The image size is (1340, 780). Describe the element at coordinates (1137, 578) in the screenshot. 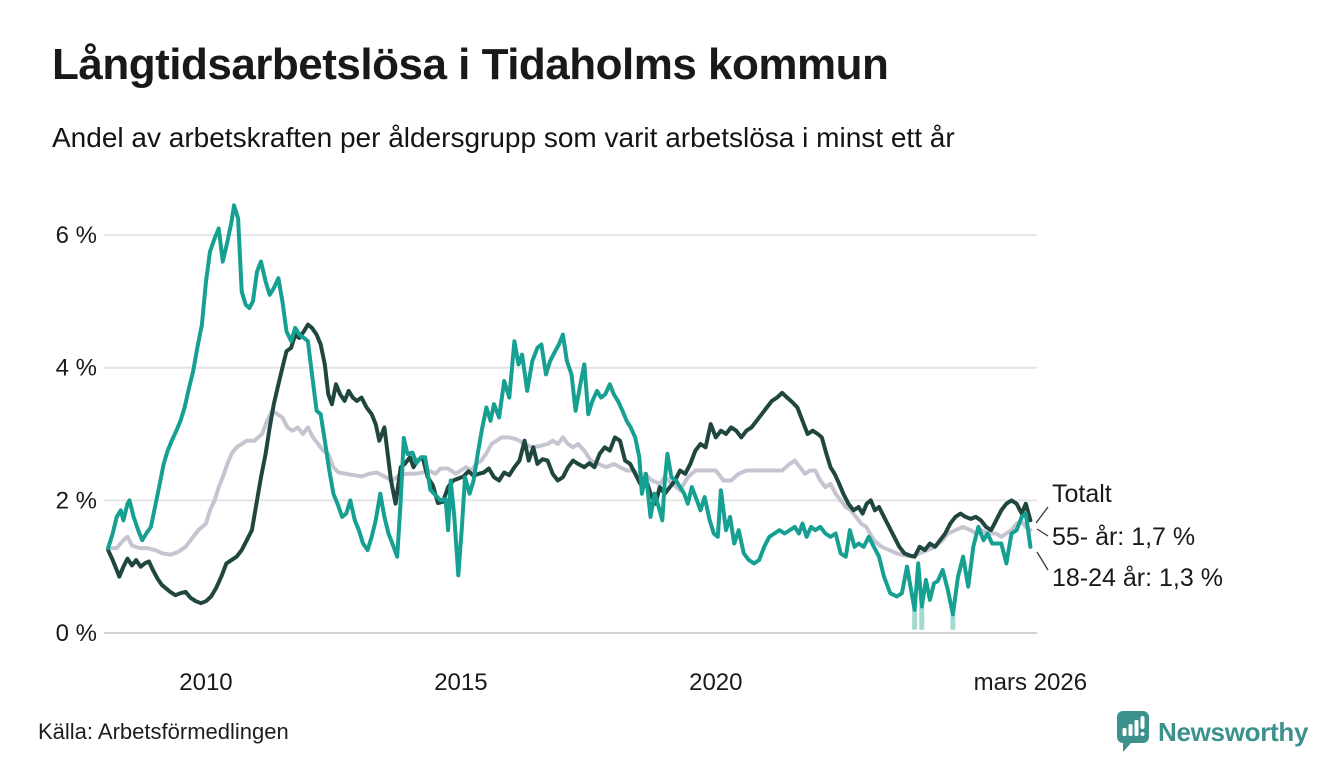

I see `series-end-label: 18-24 år: 1,3 %` at that location.